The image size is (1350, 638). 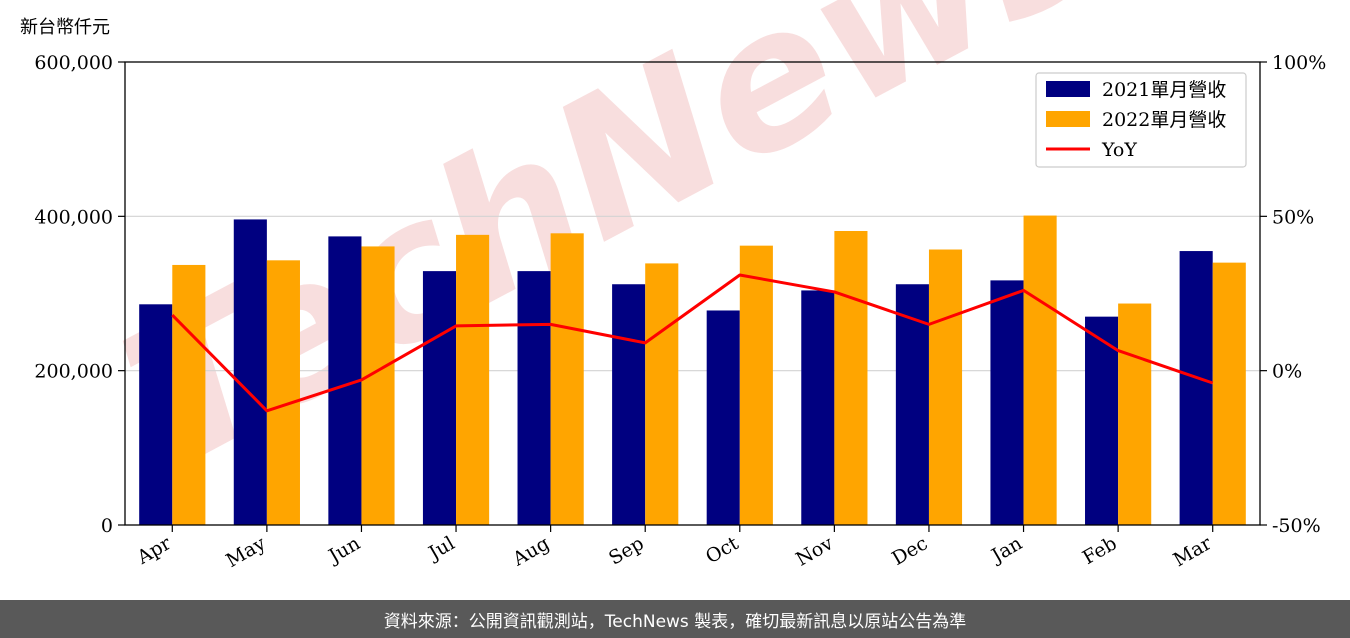 I want to click on legend-label: 2021單月營收, so click(x=1164, y=90).